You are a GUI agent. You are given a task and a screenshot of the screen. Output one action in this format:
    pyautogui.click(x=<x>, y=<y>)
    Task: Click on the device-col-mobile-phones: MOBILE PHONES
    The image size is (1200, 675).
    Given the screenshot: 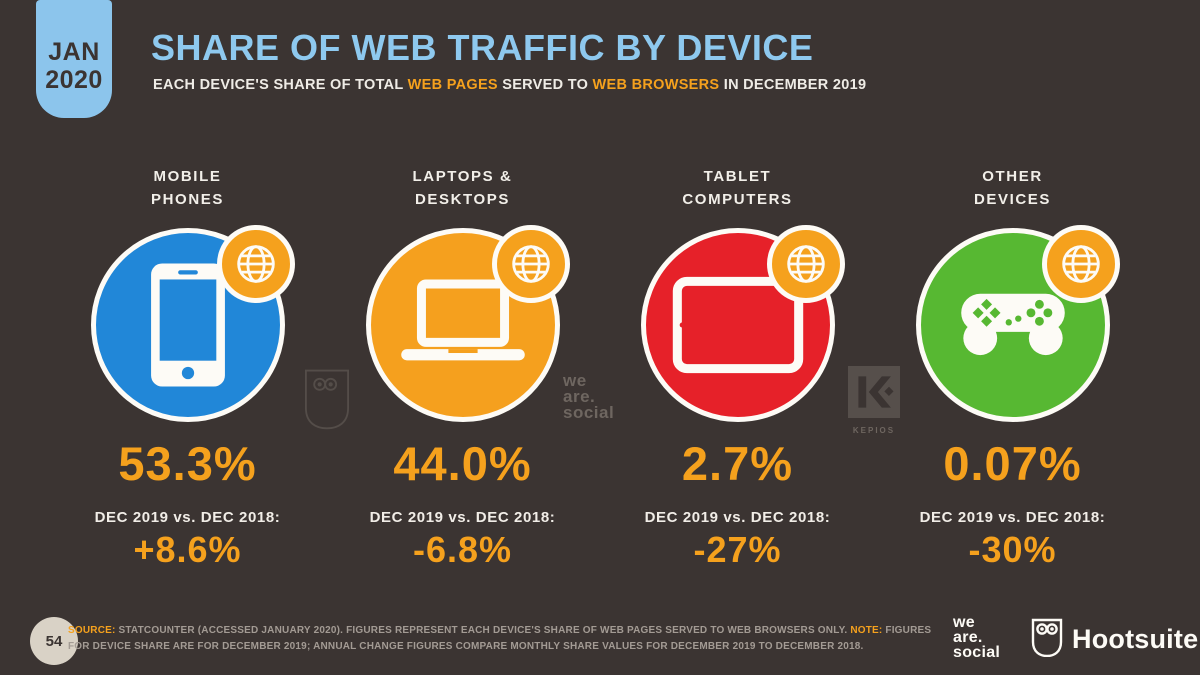 What is the action you would take?
    pyautogui.click(x=187, y=368)
    